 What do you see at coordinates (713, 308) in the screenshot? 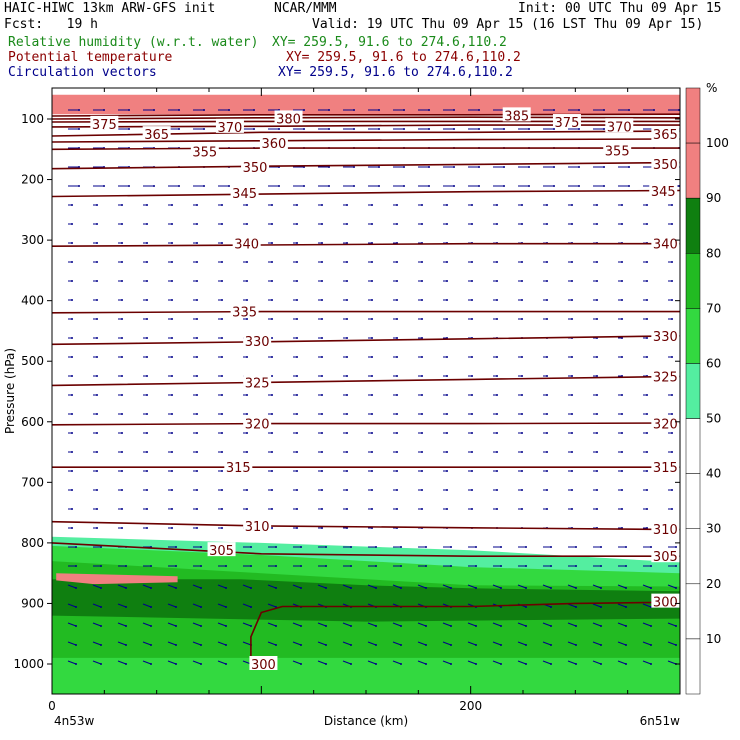
I see `colorbar-tick-label: 70` at bounding box center [713, 308].